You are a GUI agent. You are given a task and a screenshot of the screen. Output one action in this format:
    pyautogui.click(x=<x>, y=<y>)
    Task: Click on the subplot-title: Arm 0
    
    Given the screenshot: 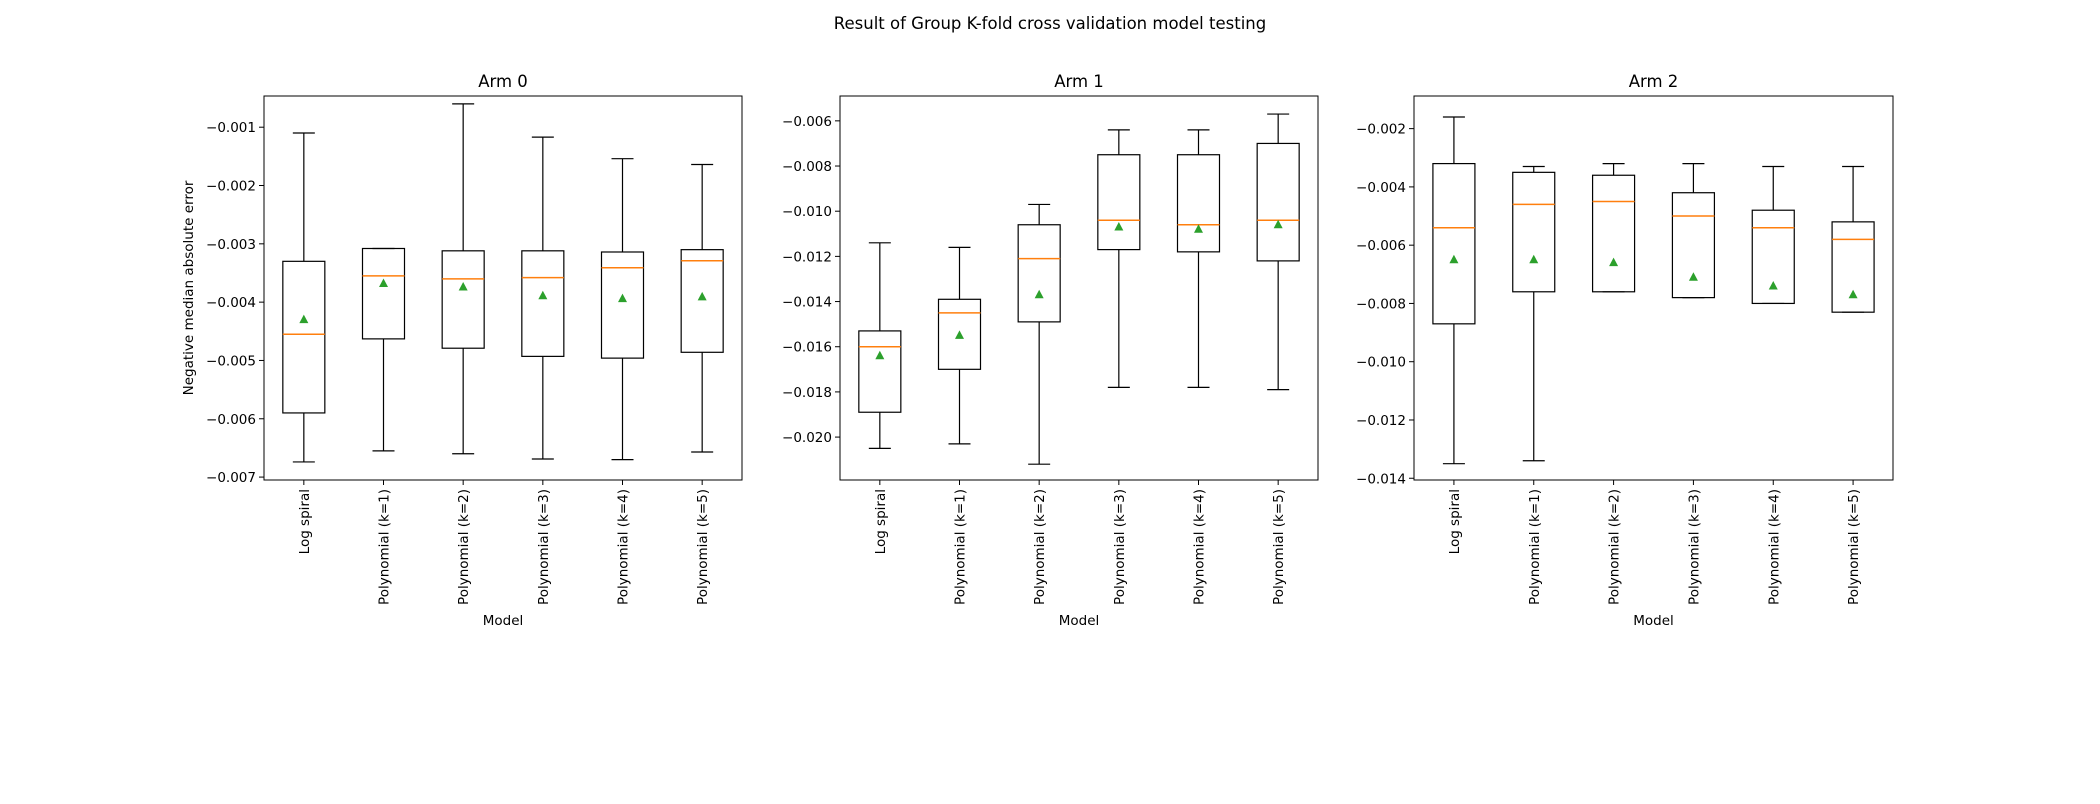 What is the action you would take?
    pyautogui.click(x=503, y=81)
    